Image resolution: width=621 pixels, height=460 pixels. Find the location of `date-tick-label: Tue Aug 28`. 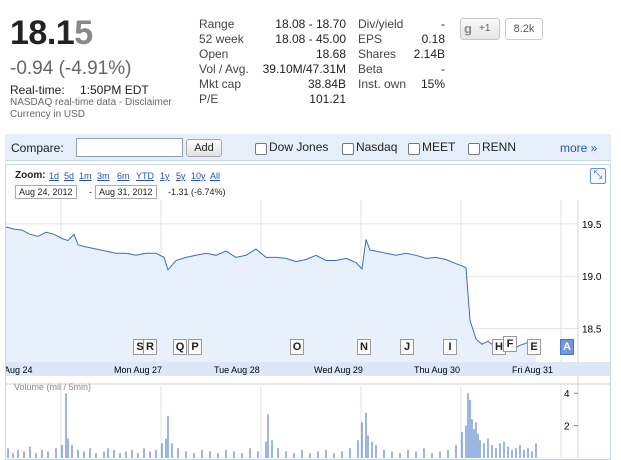

date-tick-label: Tue Aug 28 is located at coordinates (237, 370).